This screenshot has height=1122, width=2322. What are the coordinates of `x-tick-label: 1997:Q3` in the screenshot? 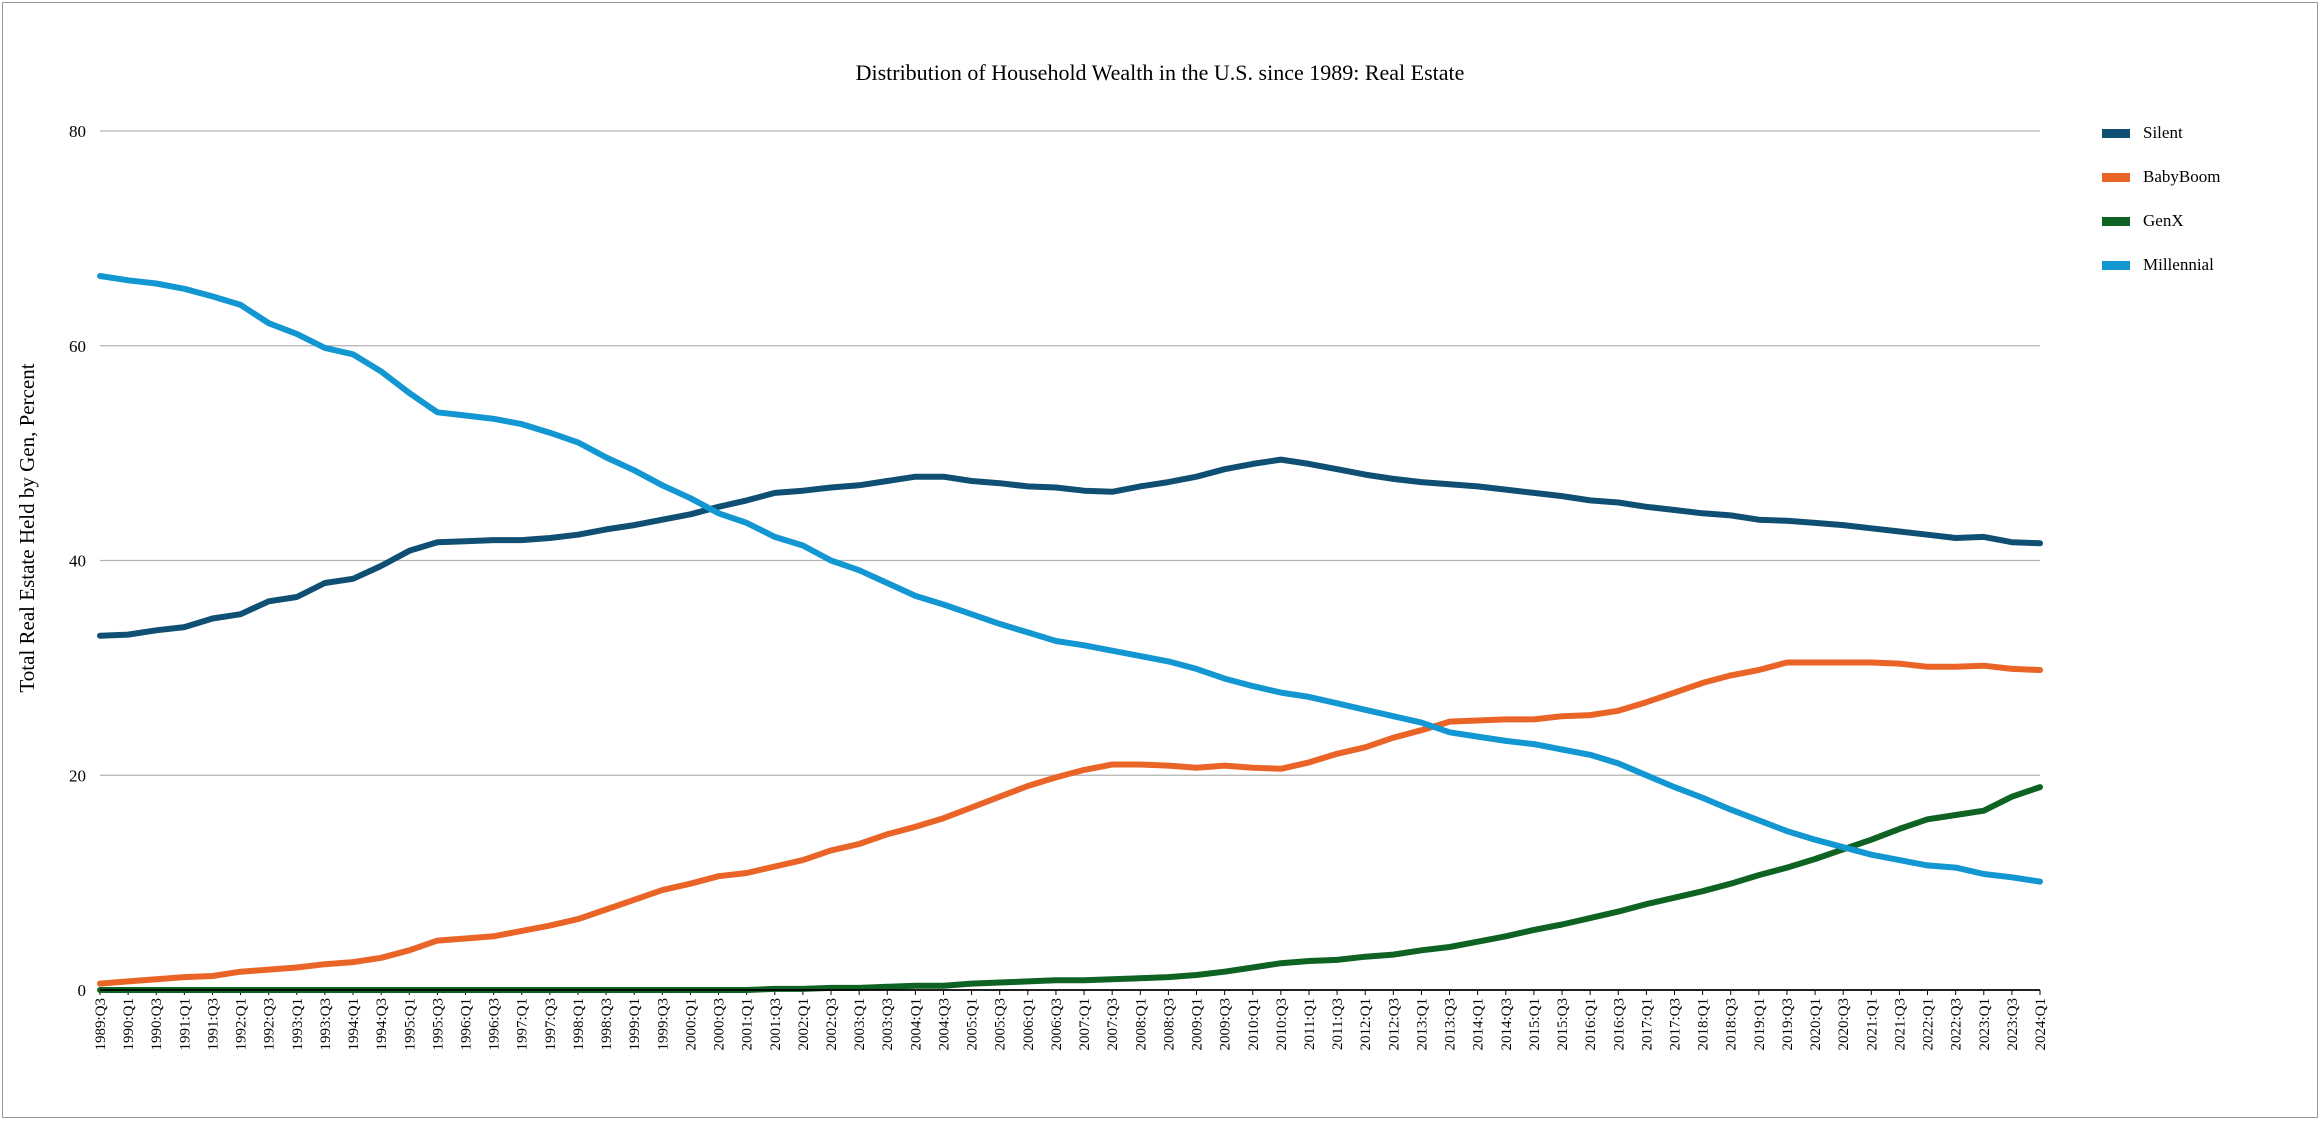 It's located at (551, 1024).